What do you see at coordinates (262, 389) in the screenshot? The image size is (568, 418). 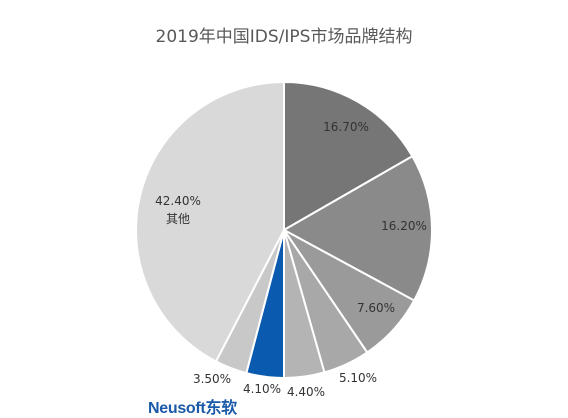 I see `slice-value-label-6: 4.10%` at bounding box center [262, 389].